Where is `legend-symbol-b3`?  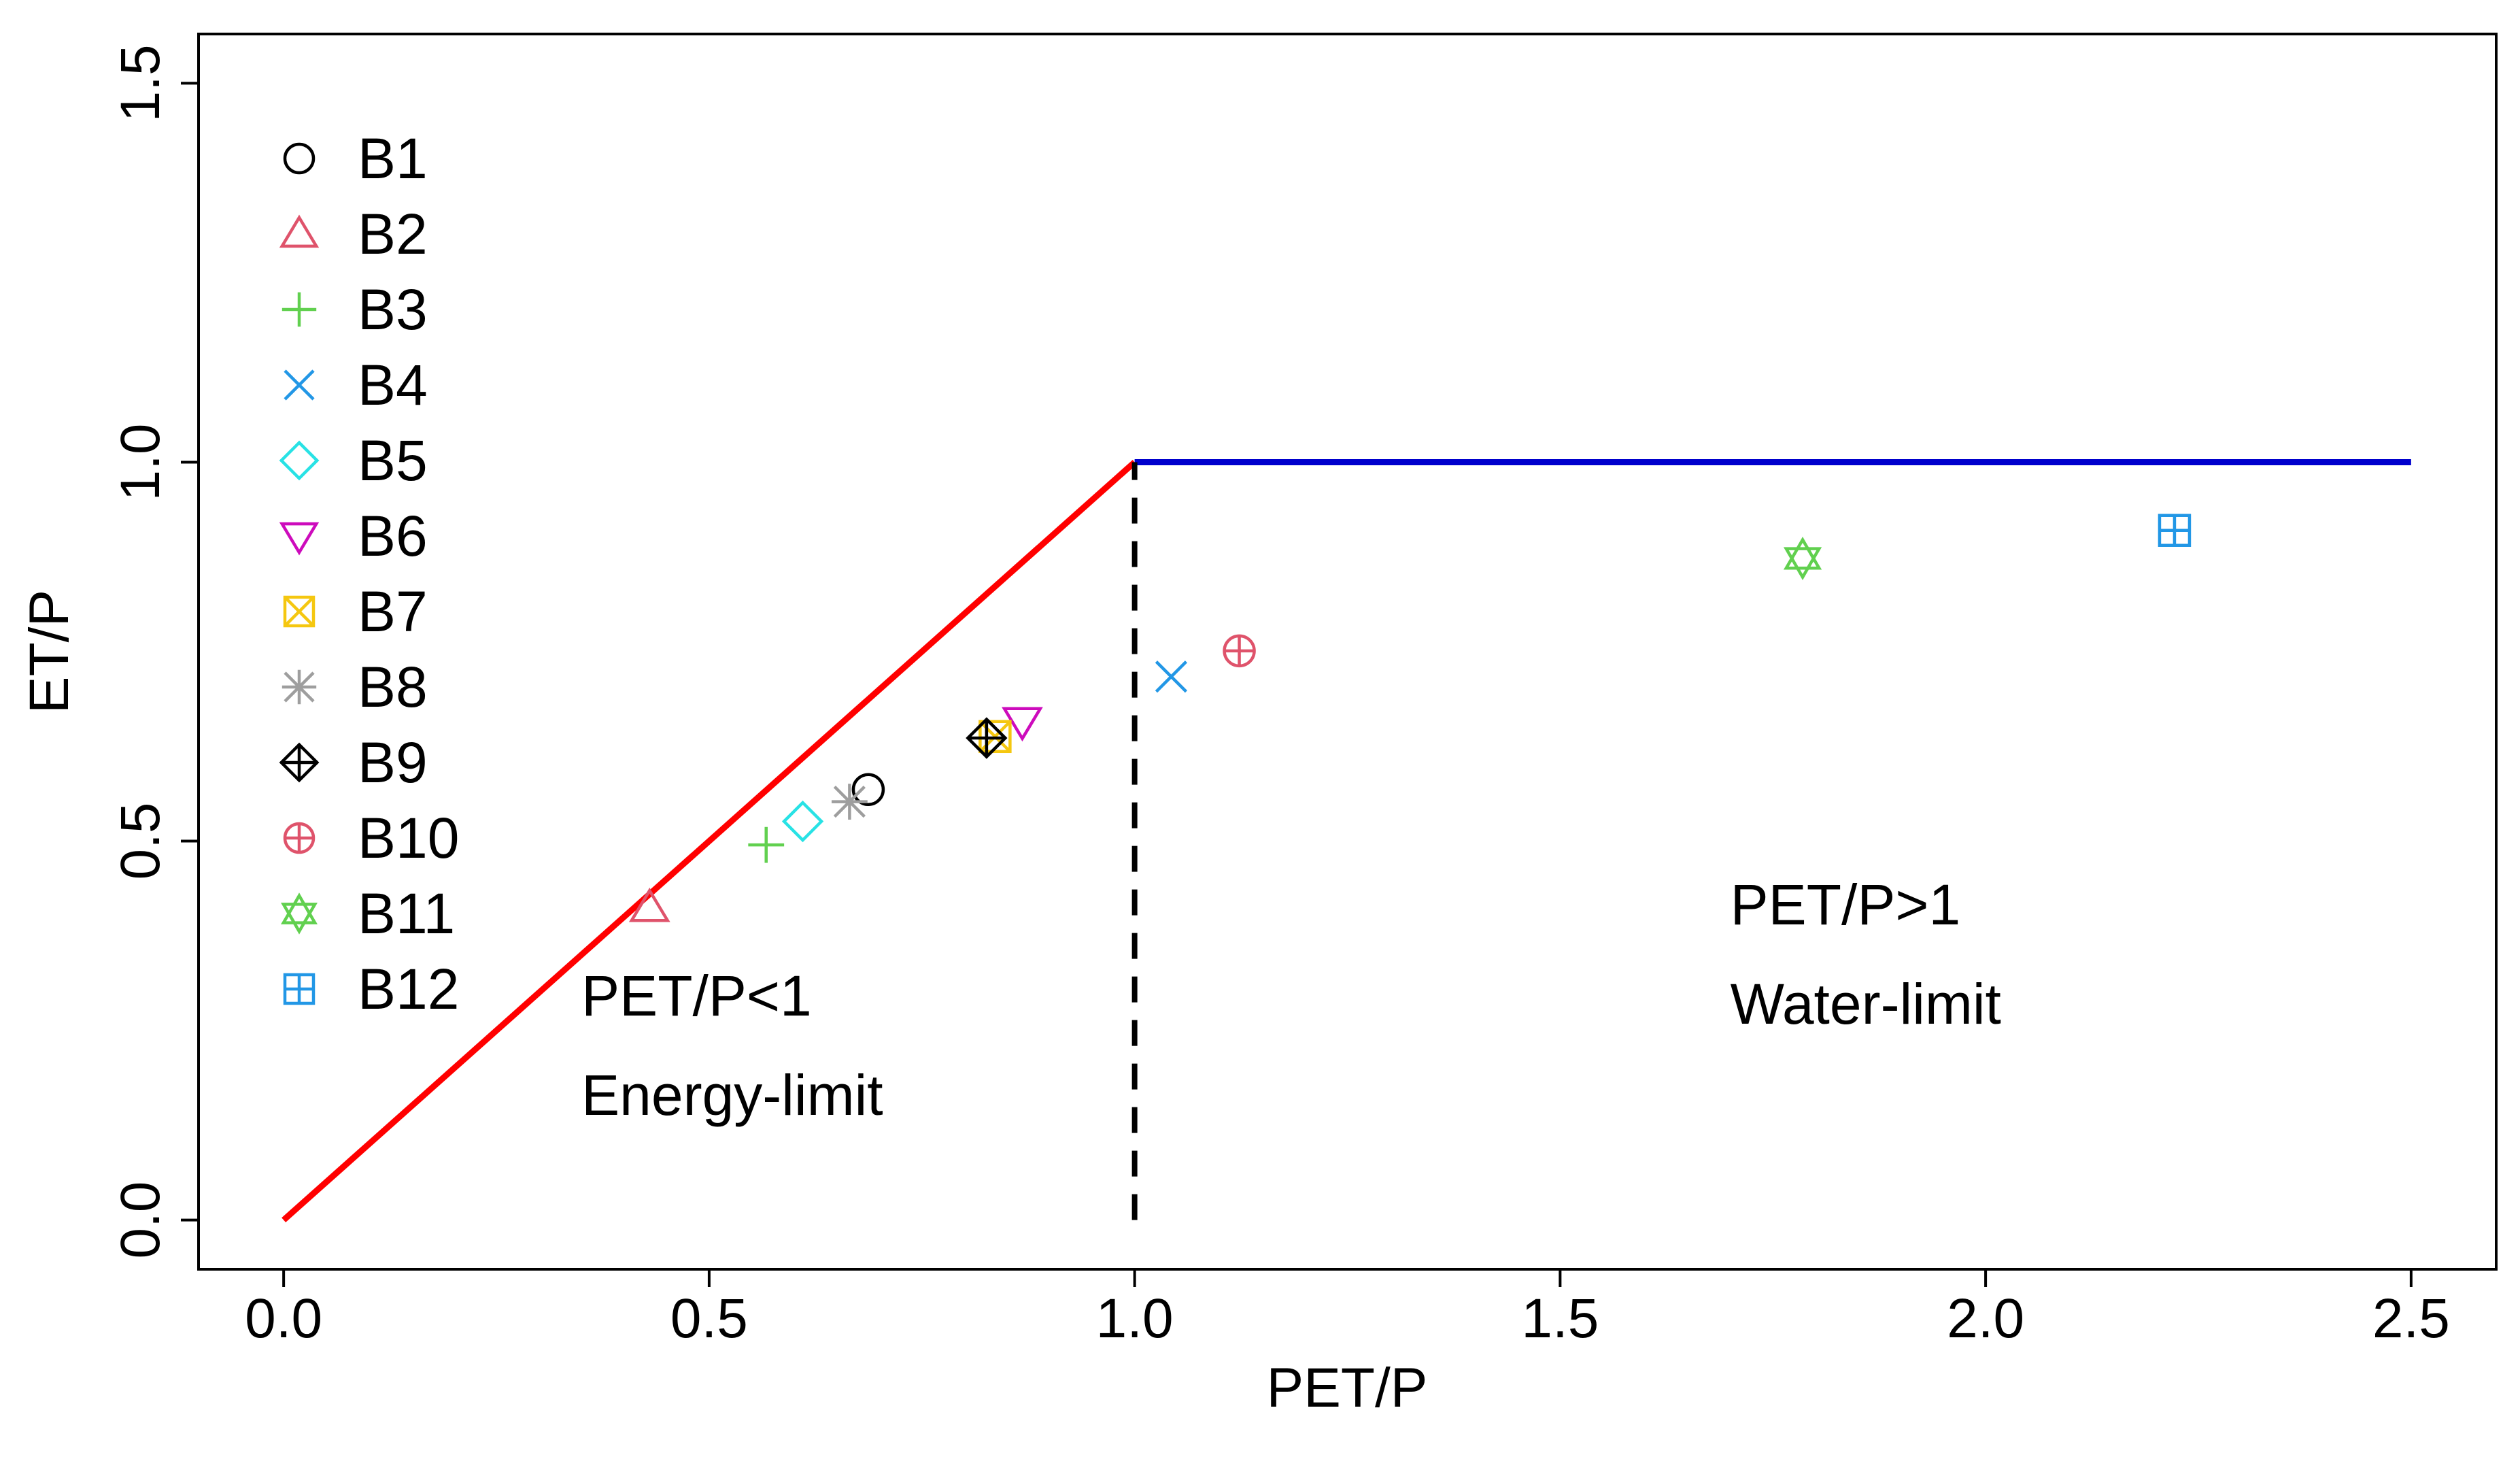 legend-symbol-b3 is located at coordinates (300, 309).